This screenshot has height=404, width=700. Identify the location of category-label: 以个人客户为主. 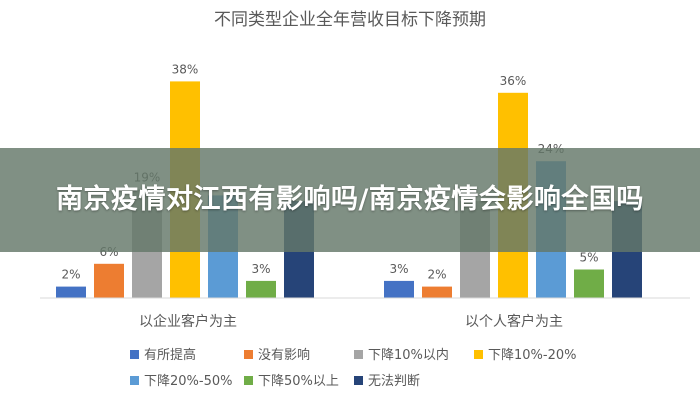
(514, 321).